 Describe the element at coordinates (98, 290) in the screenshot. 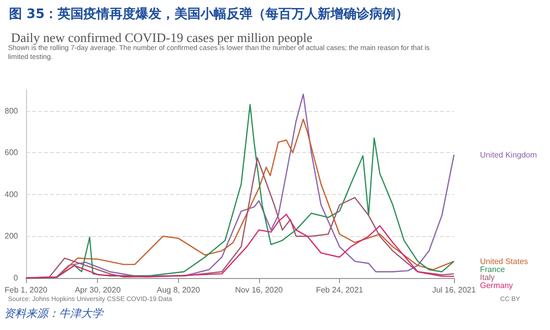

I see `x-tick-label: Apr 30, 2020` at that location.